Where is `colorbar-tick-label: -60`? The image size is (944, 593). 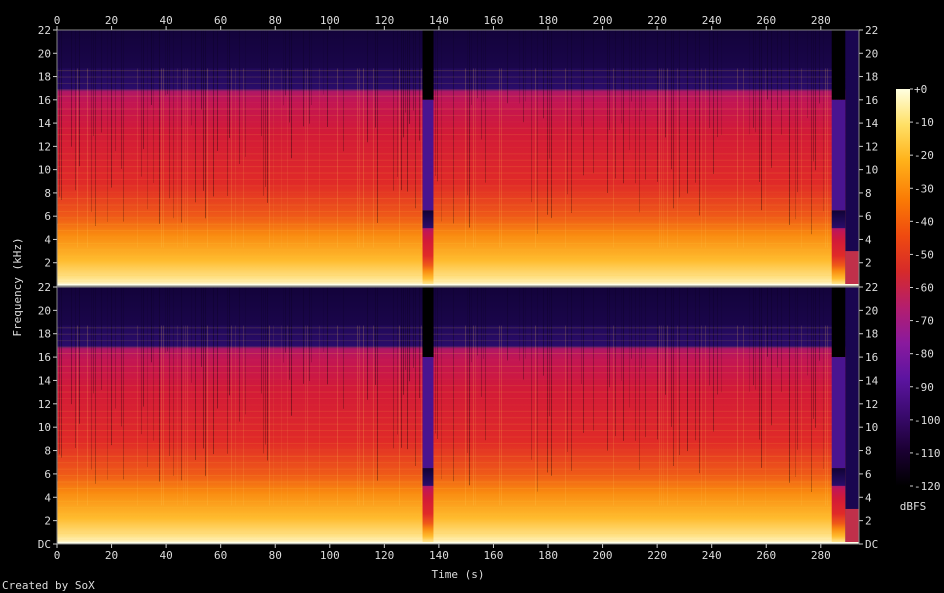
colorbar-tick-label: -60 is located at coordinates (924, 288).